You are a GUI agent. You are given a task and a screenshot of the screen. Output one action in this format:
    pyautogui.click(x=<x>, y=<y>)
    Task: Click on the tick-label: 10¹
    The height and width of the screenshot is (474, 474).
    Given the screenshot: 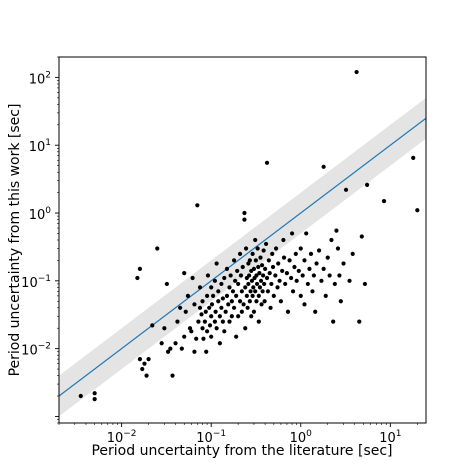 What is the action you would take?
    pyautogui.click(x=40, y=146)
    